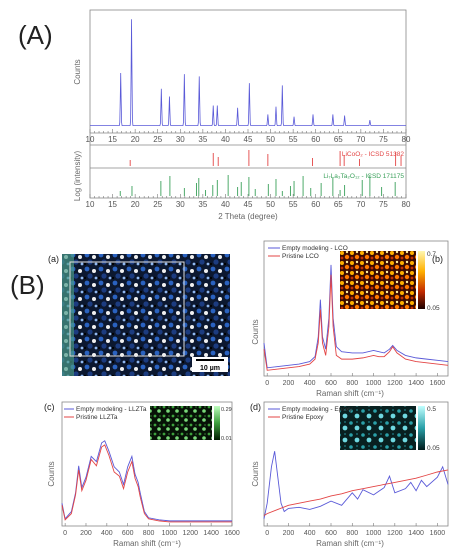  What do you see at coordinates (149, 533) in the screenshot?
I see `llzta-tick-label: 800` at bounding box center [149, 533].